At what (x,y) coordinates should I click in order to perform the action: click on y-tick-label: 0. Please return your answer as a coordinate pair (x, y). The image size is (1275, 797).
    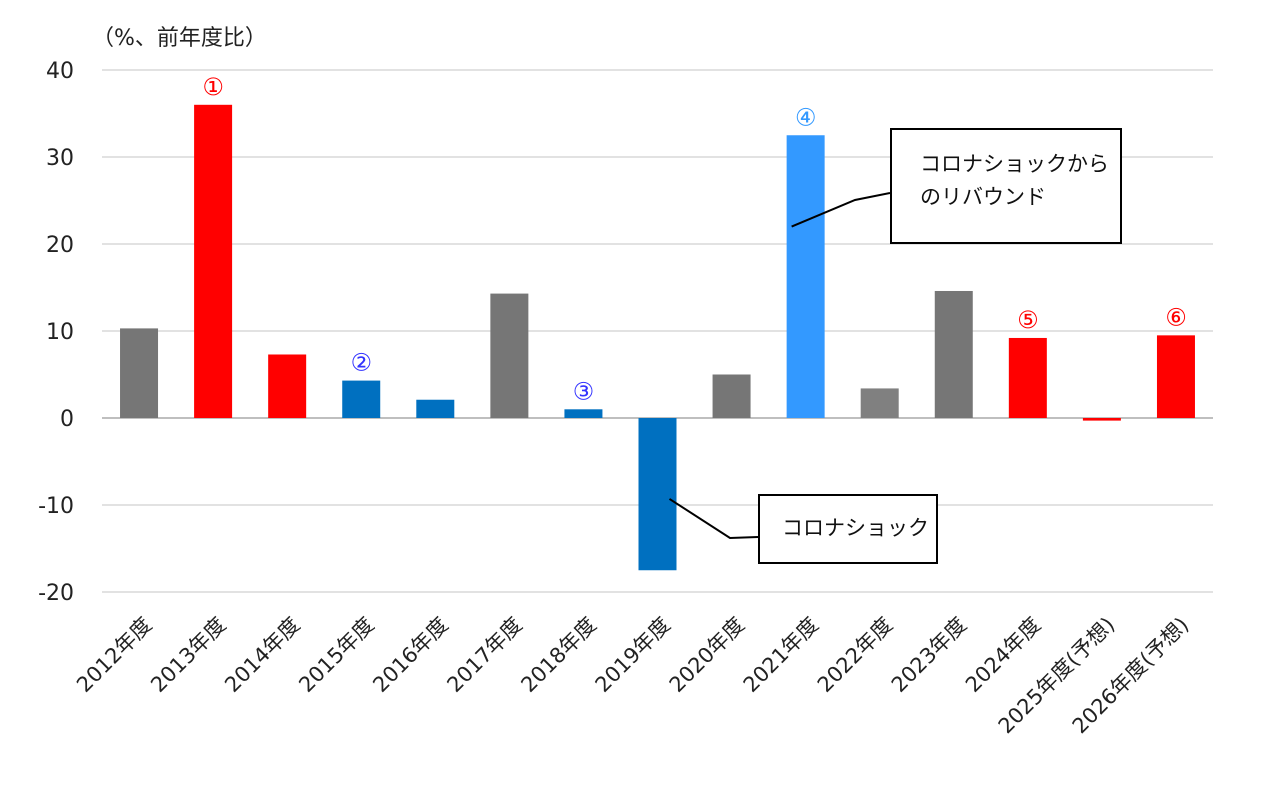
    Looking at the image, I should click on (67, 419).